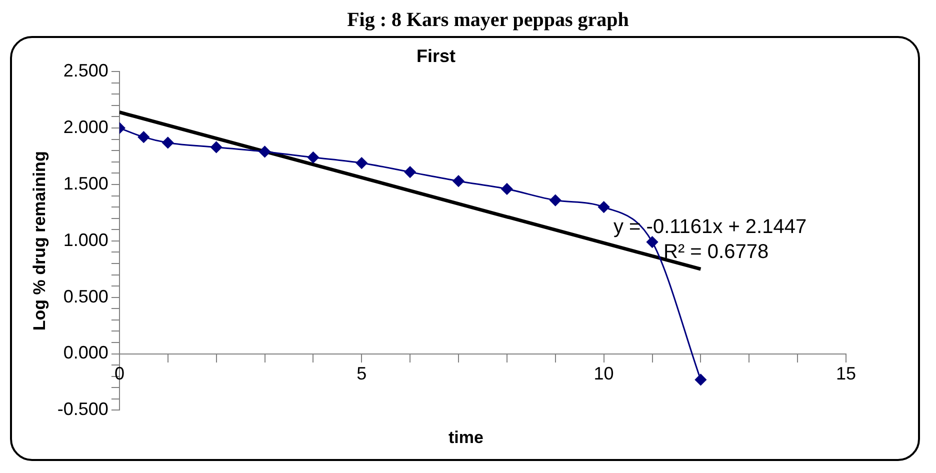 This screenshot has height=473, width=936. Describe the element at coordinates (85, 127) in the screenshot. I see `y-tick-label: 2.000` at that location.